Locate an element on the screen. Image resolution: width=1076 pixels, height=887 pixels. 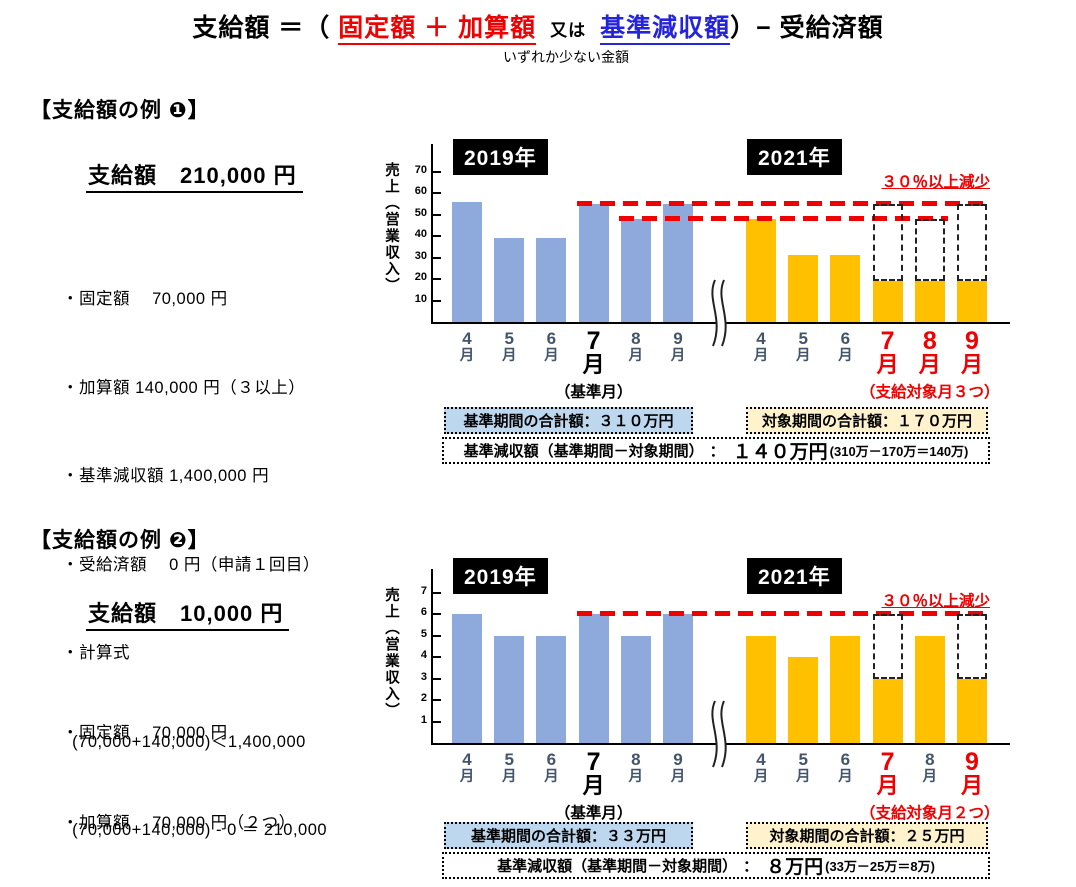
example-2-amount-text: 支給額 10,000 円 is located at coordinates (188, 616).